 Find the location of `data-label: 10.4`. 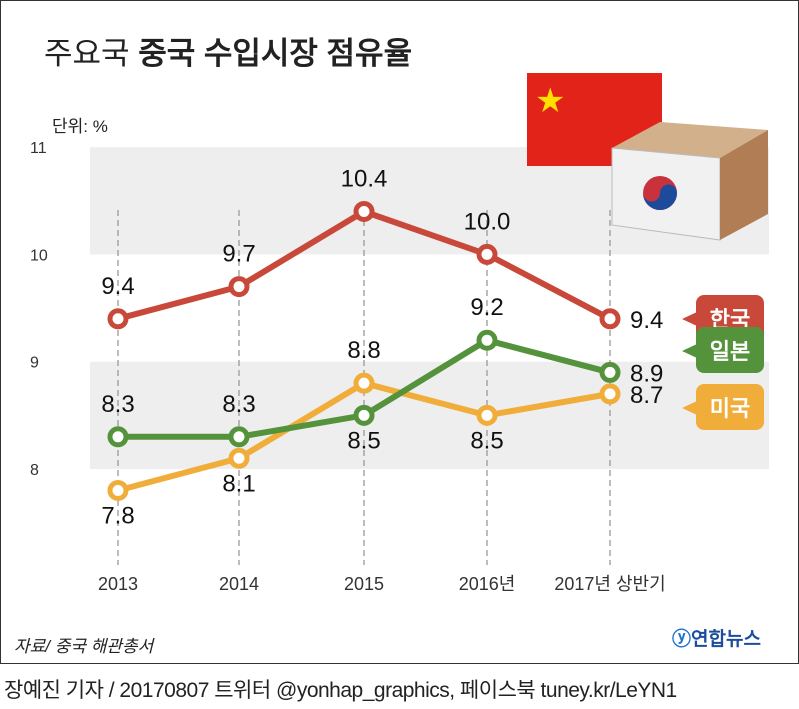

data-label: 10.4 is located at coordinates (364, 178).